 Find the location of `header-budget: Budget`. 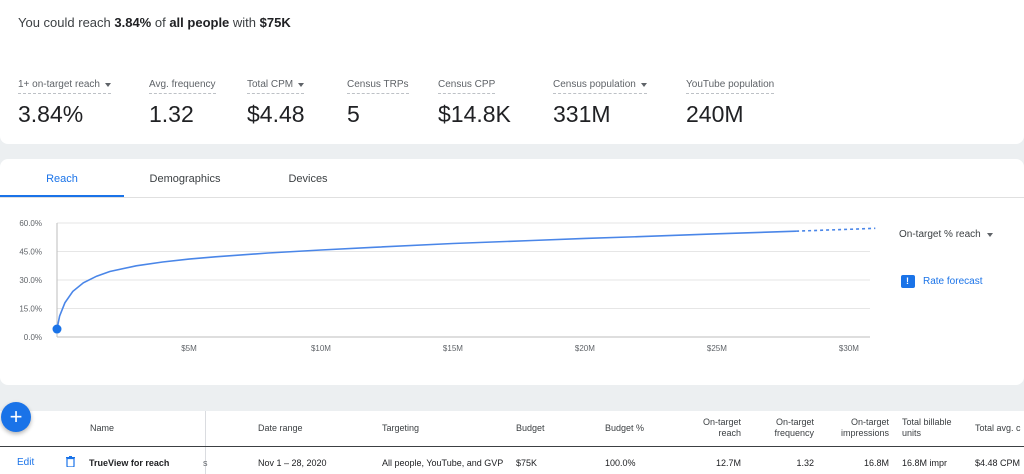

header-budget: Budget is located at coordinates (530, 428).